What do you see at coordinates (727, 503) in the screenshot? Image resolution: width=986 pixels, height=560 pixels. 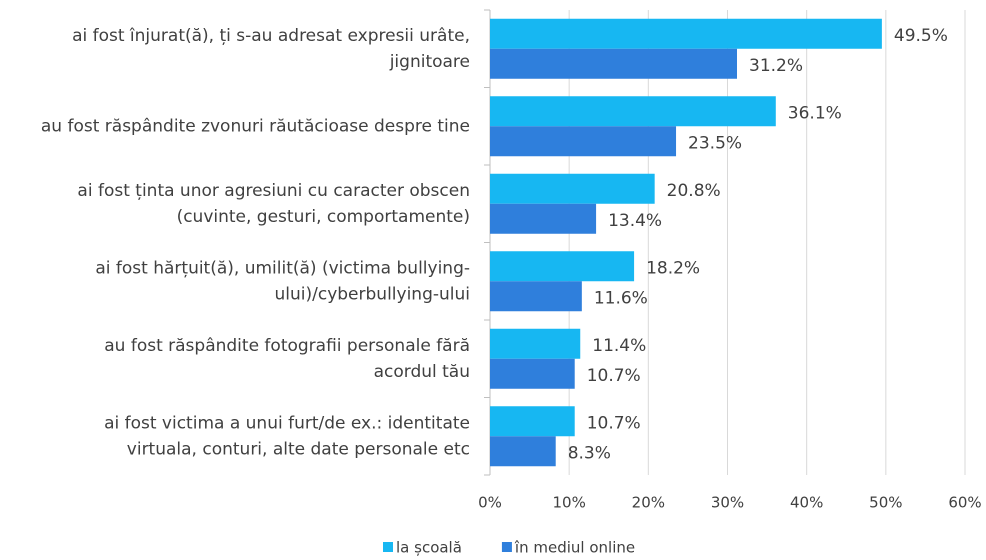 I see `x-tick-label: 30%` at bounding box center [727, 503].